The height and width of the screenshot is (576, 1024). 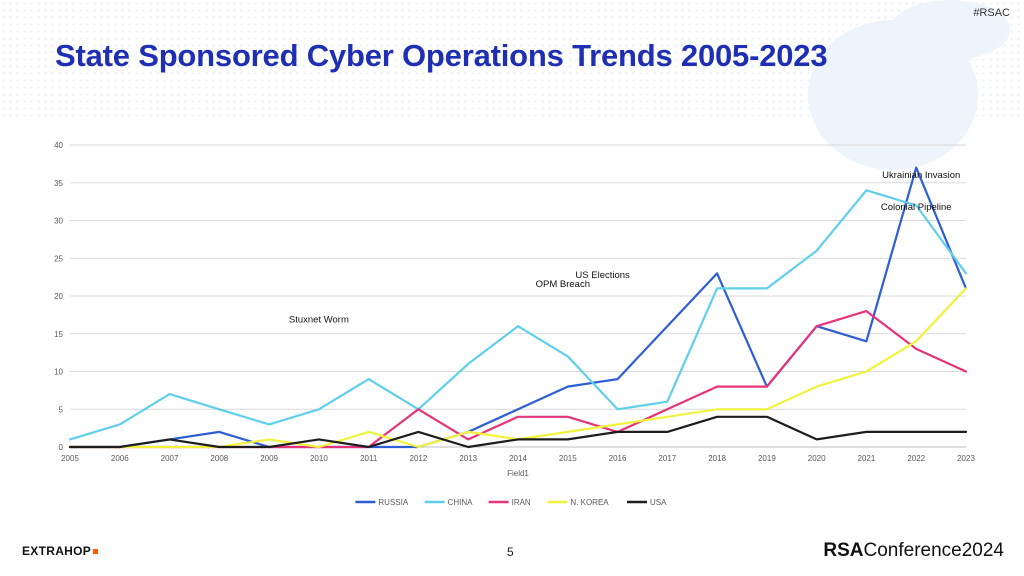 What do you see at coordinates (991, 13) in the screenshot?
I see `hashtag: #RSAC` at bounding box center [991, 13].